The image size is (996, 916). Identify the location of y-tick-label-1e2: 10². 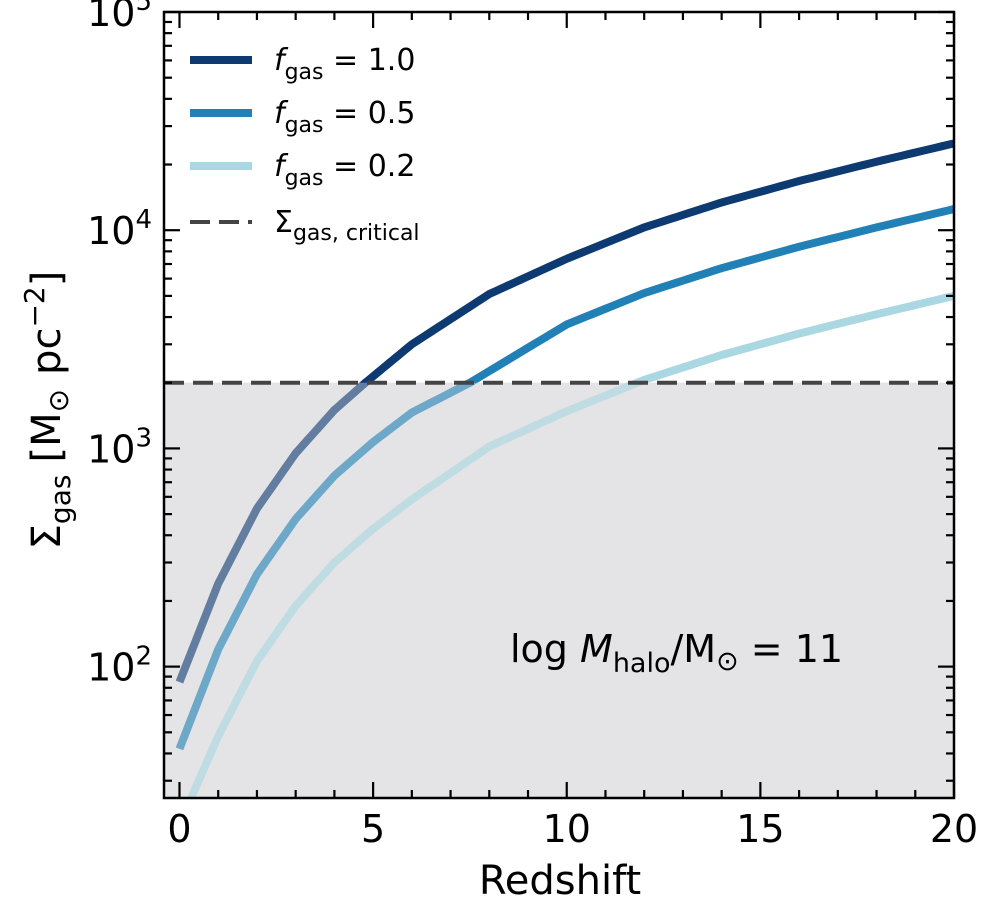
(119, 666).